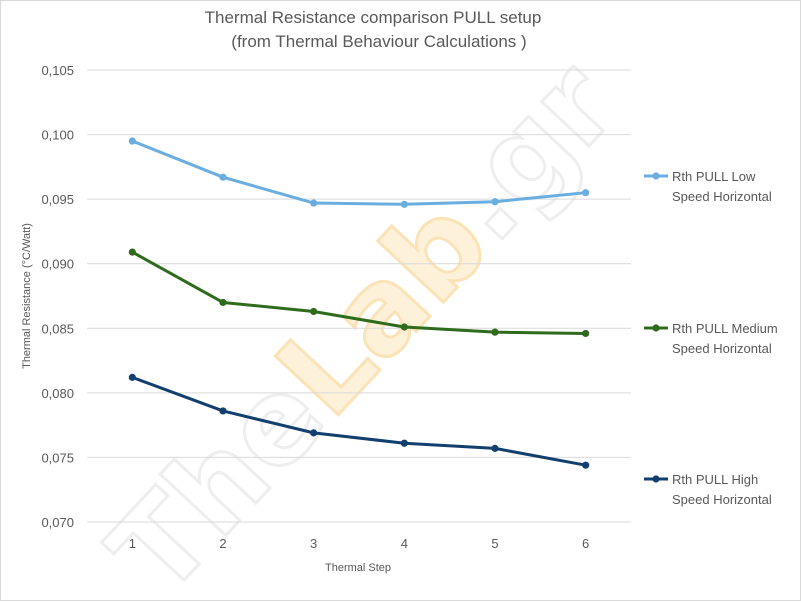  I want to click on x-axis-title: Thermal Step, so click(358, 568).